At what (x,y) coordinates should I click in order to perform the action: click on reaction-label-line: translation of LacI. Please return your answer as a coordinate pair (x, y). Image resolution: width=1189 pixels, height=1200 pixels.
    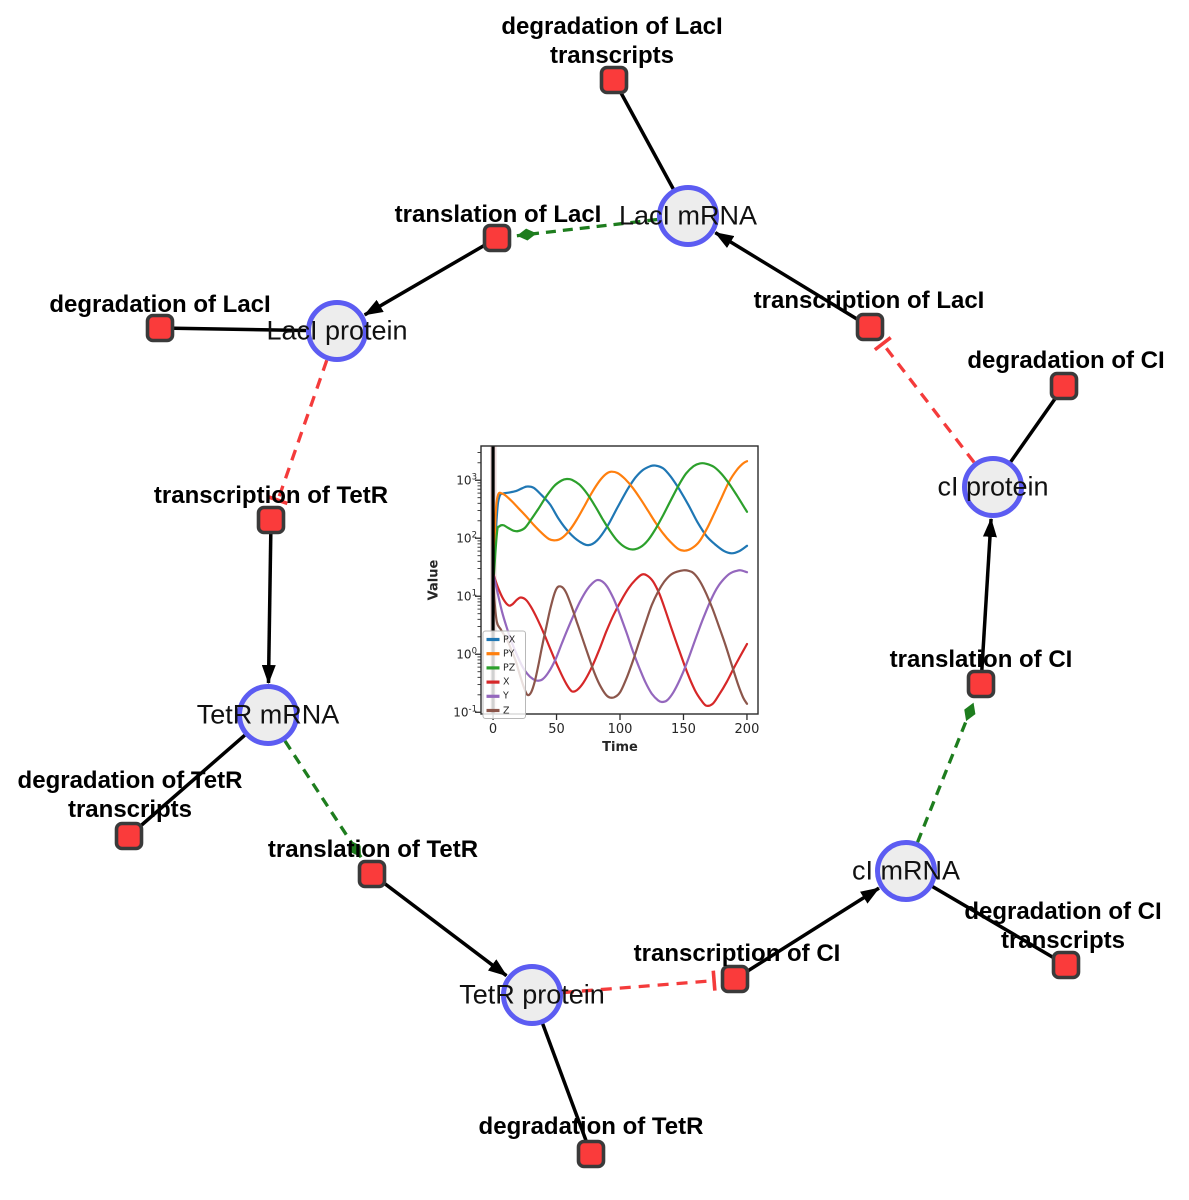
    Looking at the image, I should click on (498, 214).